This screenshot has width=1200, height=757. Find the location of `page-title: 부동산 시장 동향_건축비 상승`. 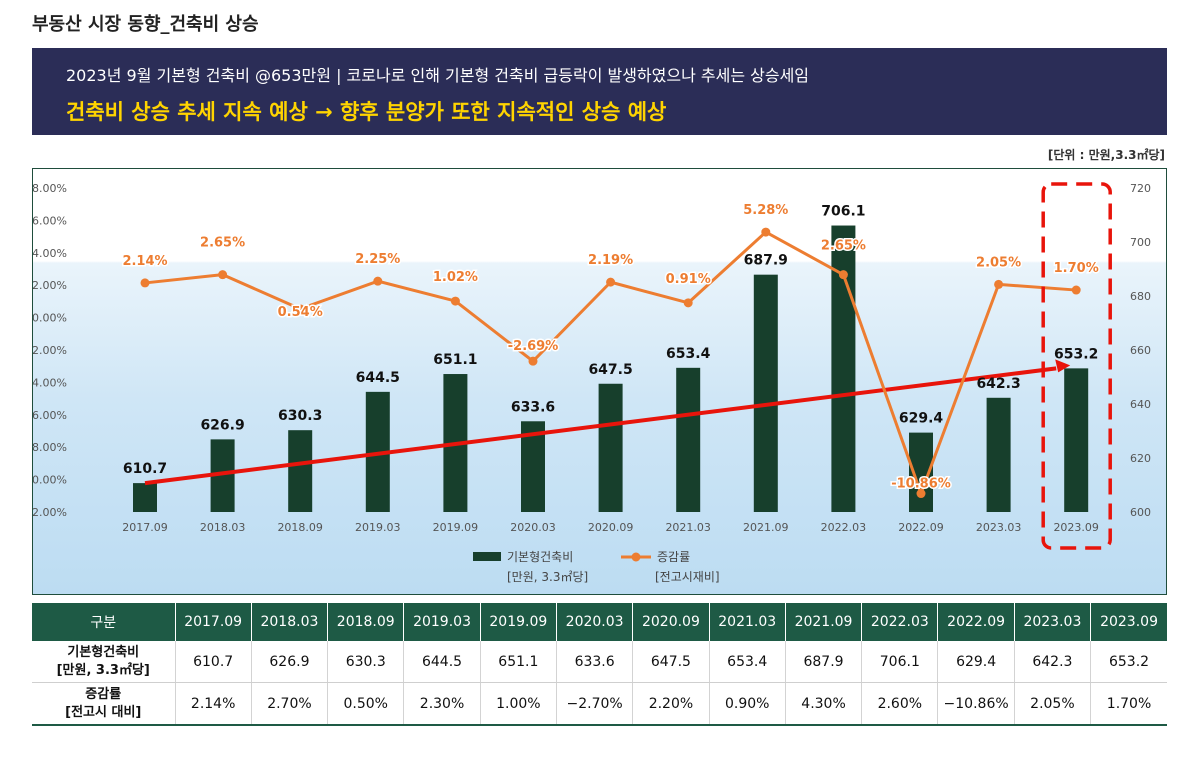

page-title: 부동산 시장 동향_건축비 상승 is located at coordinates (145, 24).